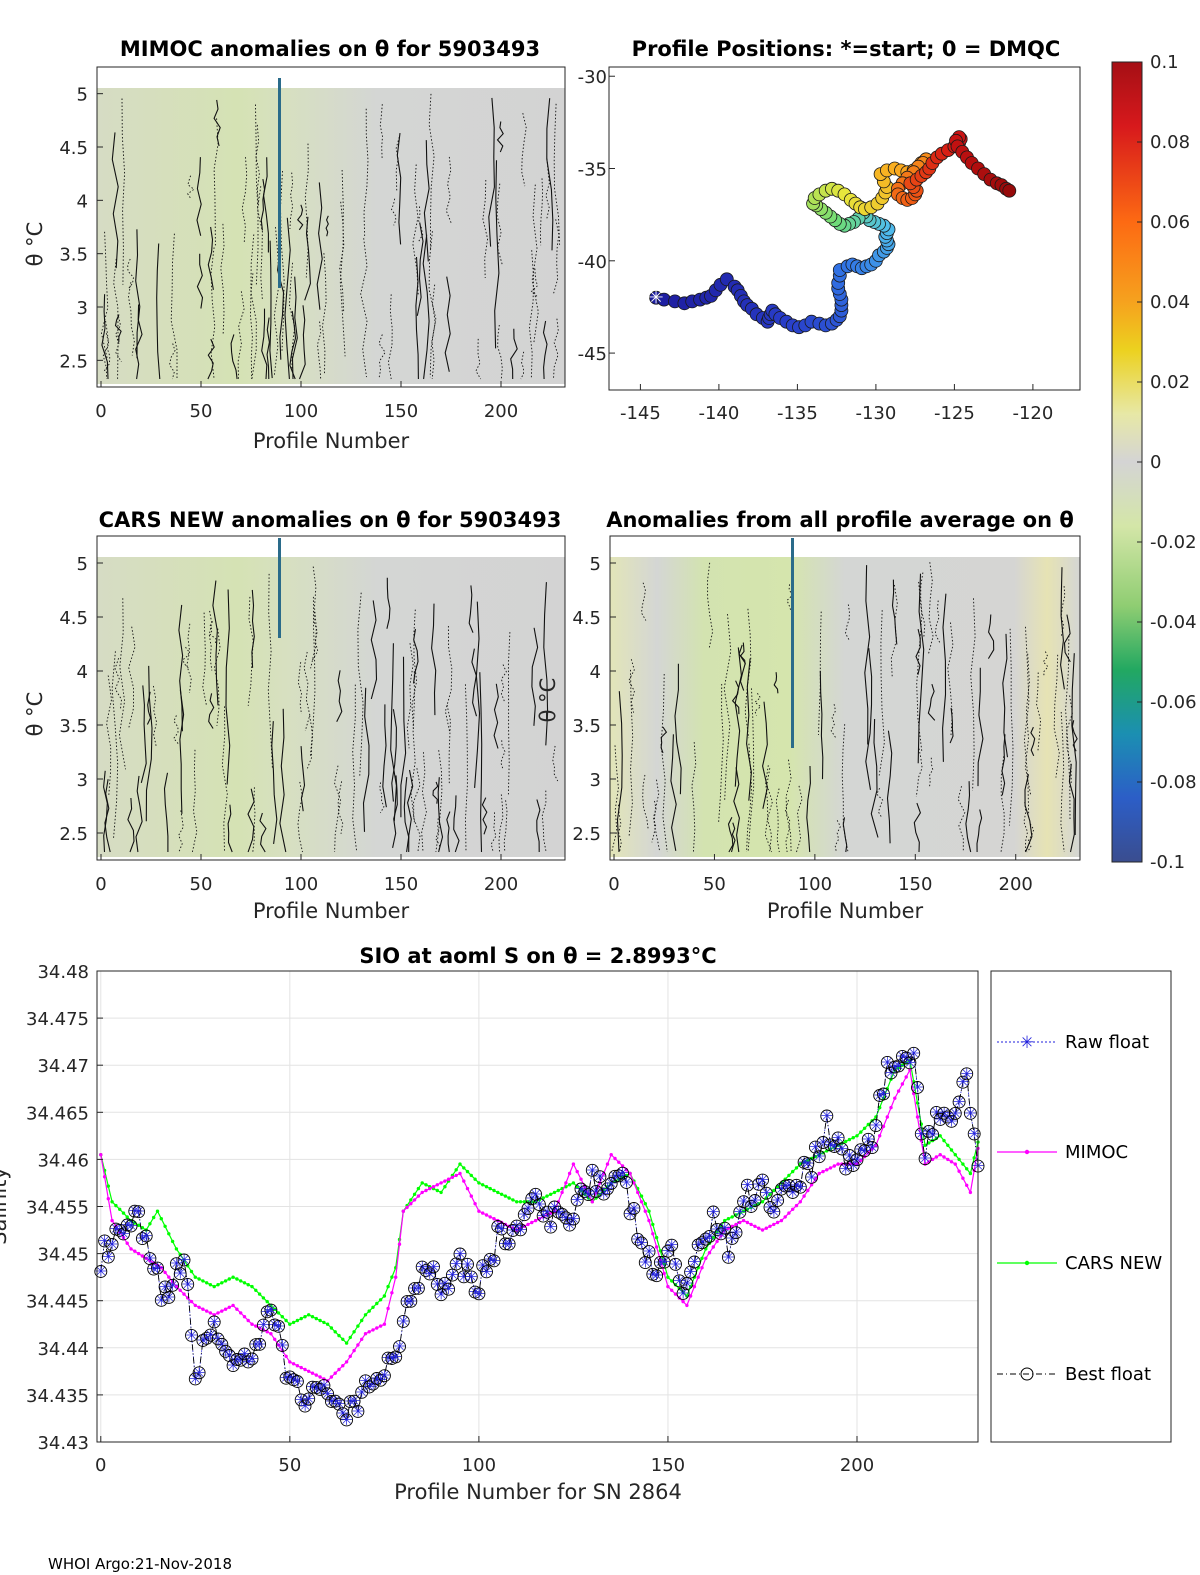  What do you see at coordinates (401, 411) in the screenshot?
I see `x-tick-label: 150` at bounding box center [401, 411].